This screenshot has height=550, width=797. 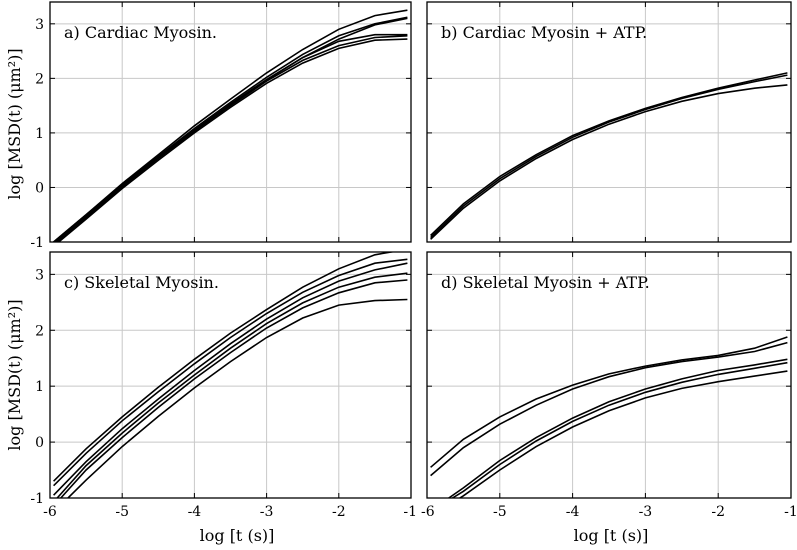 I want to click on xlabel-right: log [t (s)], so click(x=611, y=535).